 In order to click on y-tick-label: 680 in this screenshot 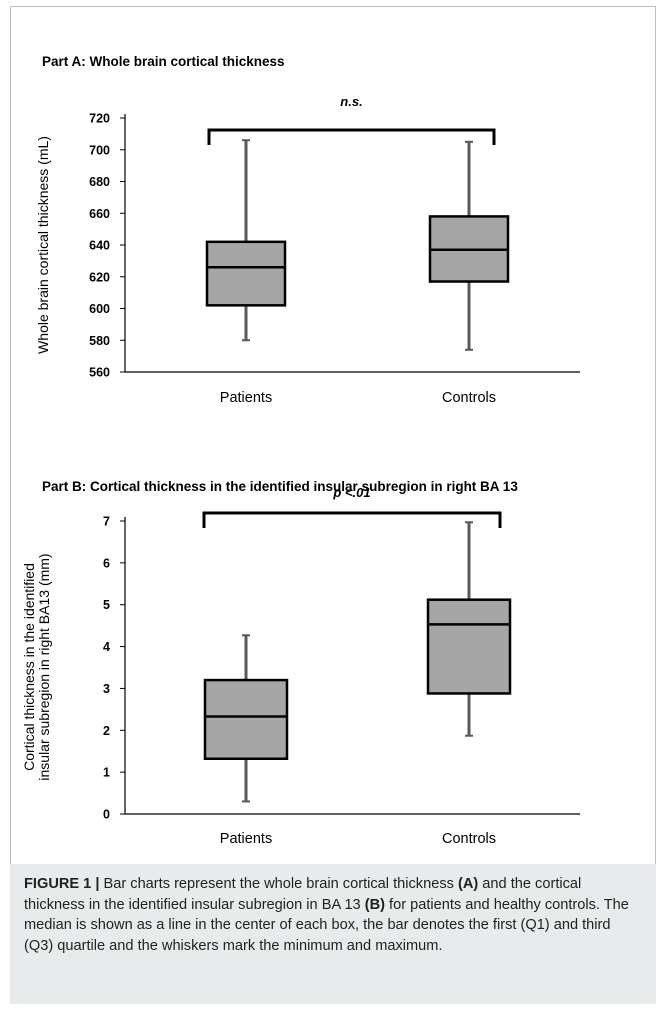, I will do `click(99, 182)`.